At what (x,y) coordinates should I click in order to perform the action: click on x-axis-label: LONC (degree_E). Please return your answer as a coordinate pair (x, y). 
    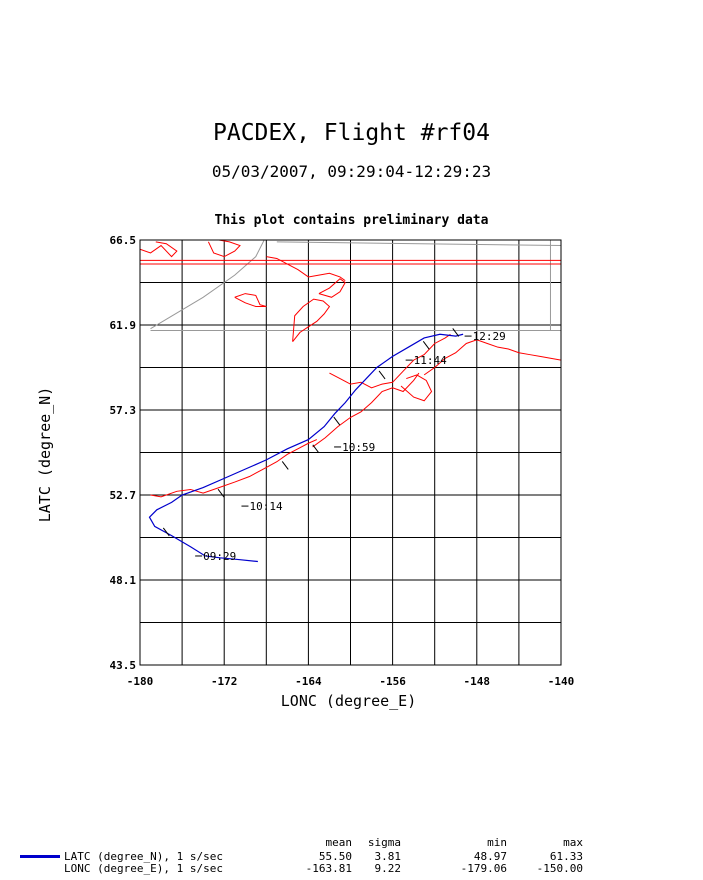
    Looking at the image, I should click on (348, 701).